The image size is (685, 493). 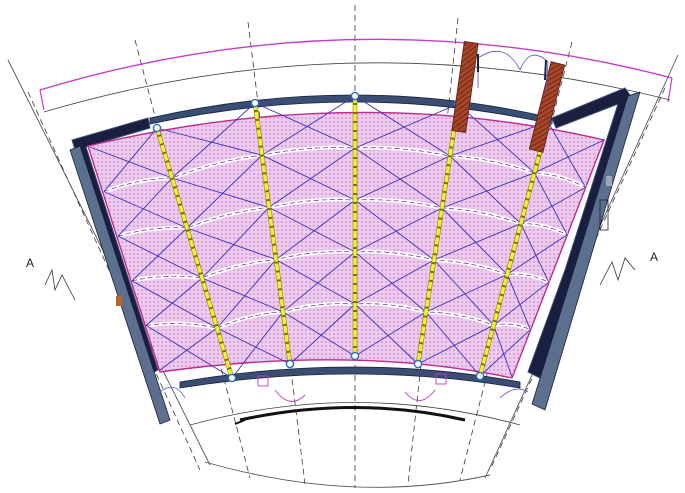 I want to click on wall-bottom, so click(x=350, y=377).